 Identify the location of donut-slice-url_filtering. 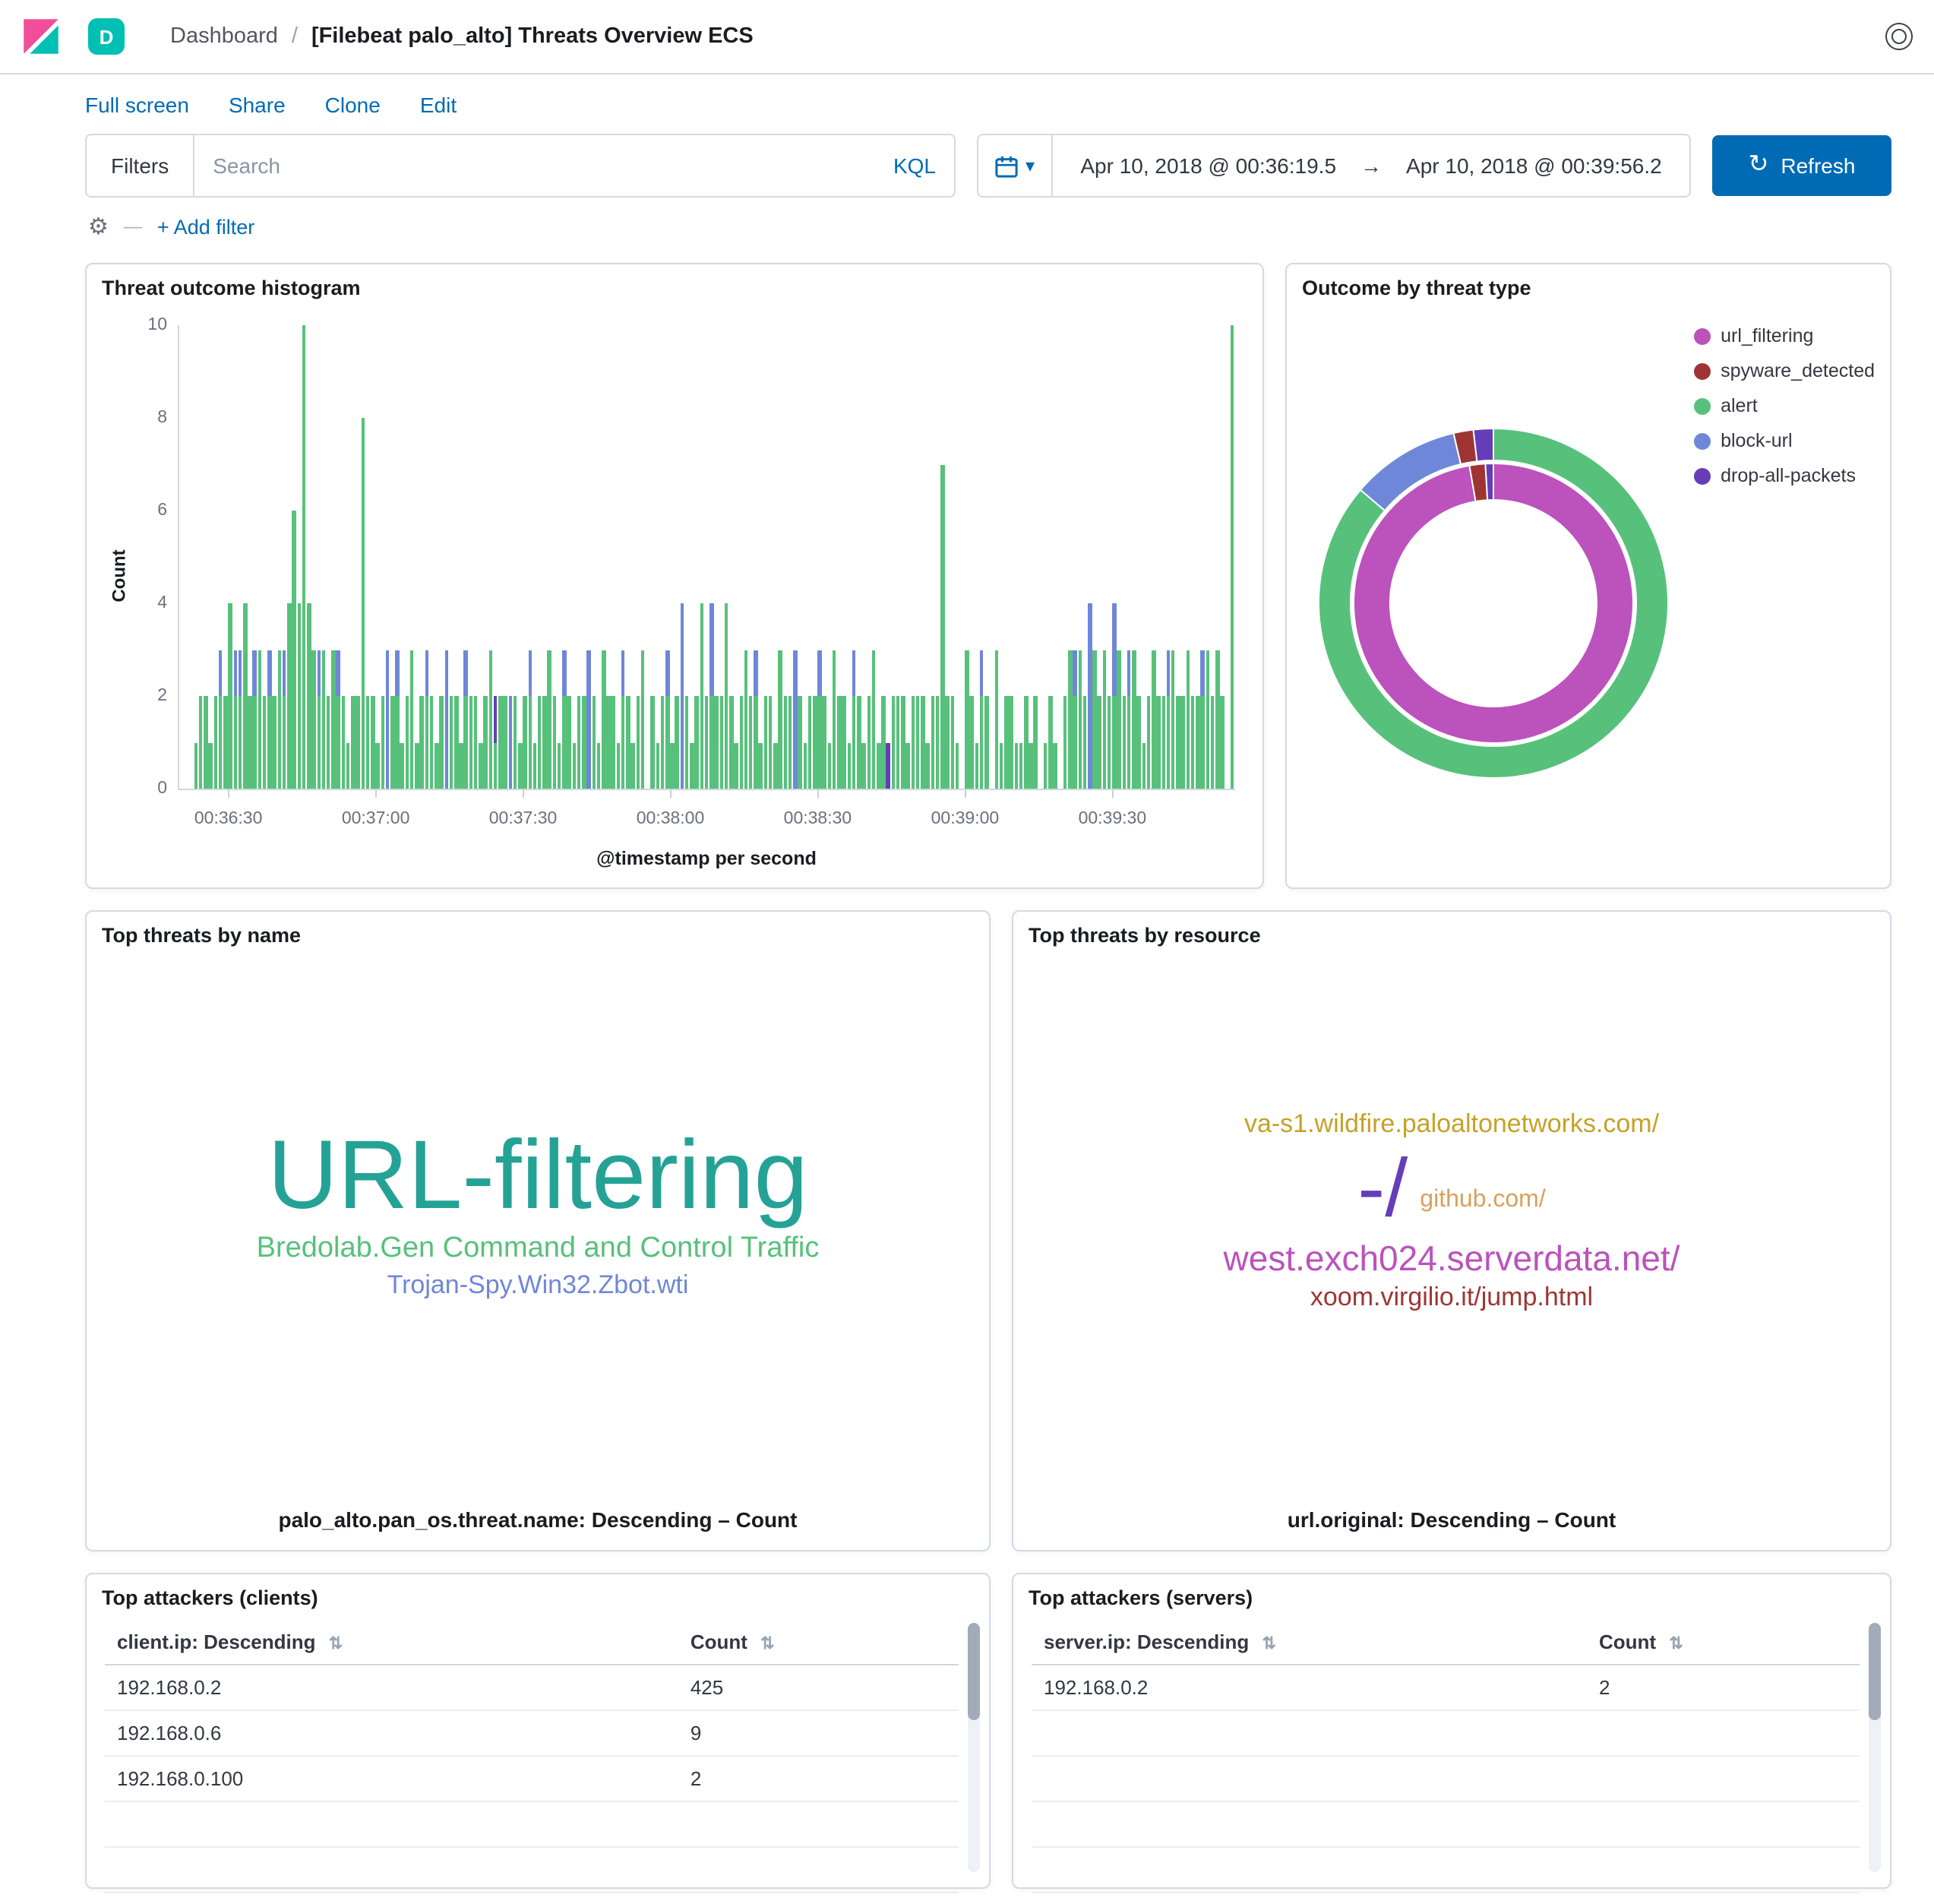
(1493, 603).